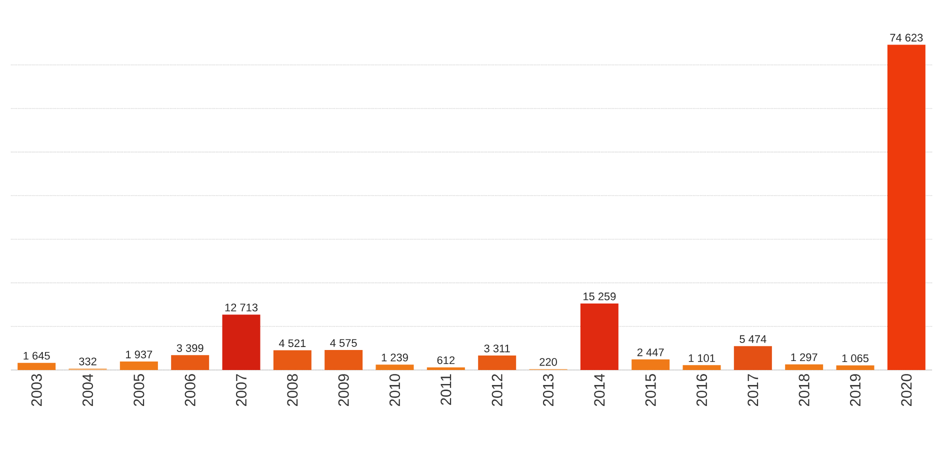 The height and width of the screenshot is (450, 933). Describe the element at coordinates (37, 356) in the screenshot. I see `data-label: 1 645` at that location.